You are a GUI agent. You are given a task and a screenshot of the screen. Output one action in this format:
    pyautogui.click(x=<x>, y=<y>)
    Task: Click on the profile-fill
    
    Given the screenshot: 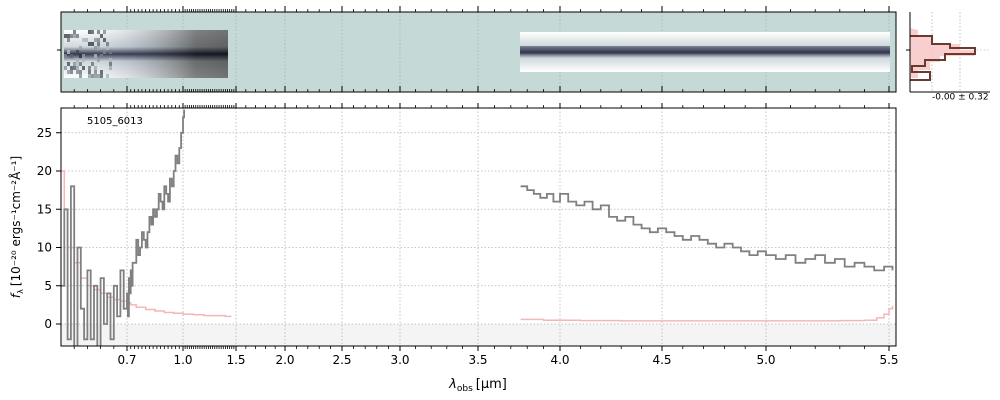 What is the action you would take?
    pyautogui.click(x=942, y=53)
    